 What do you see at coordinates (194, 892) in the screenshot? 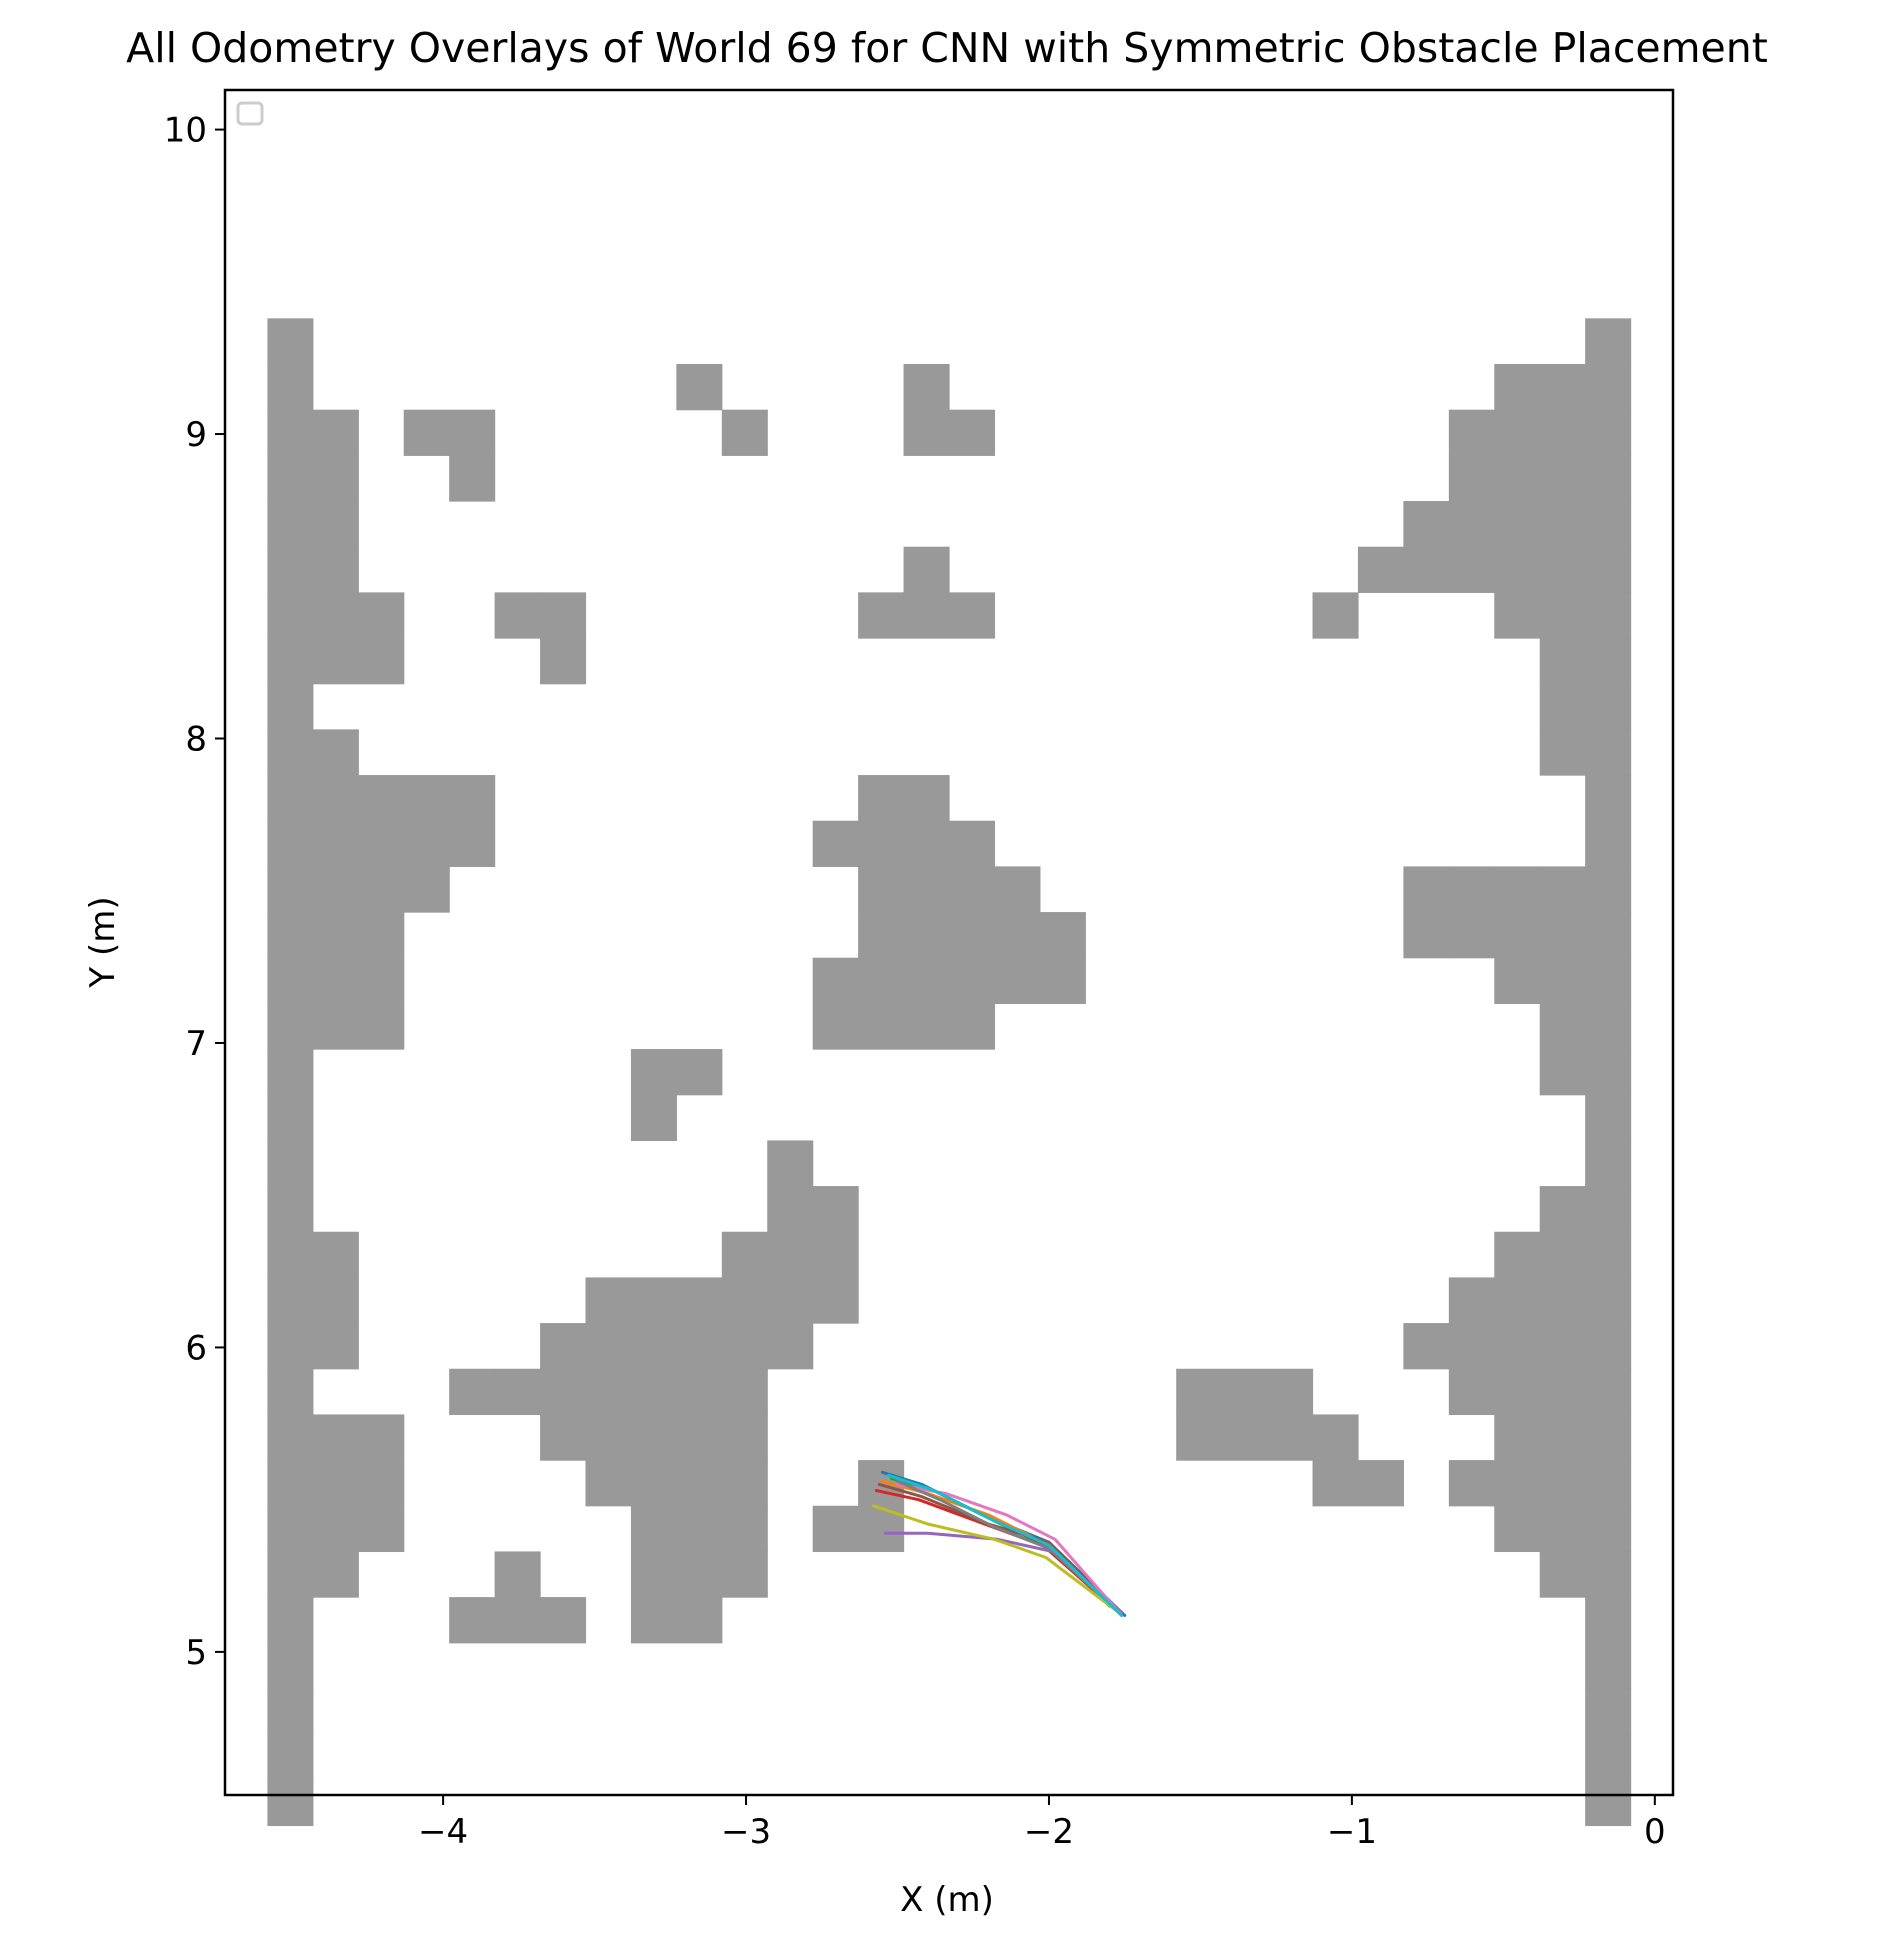
I see `y-axis-ticks: 5 6 7 8 9 10` at bounding box center [194, 892].